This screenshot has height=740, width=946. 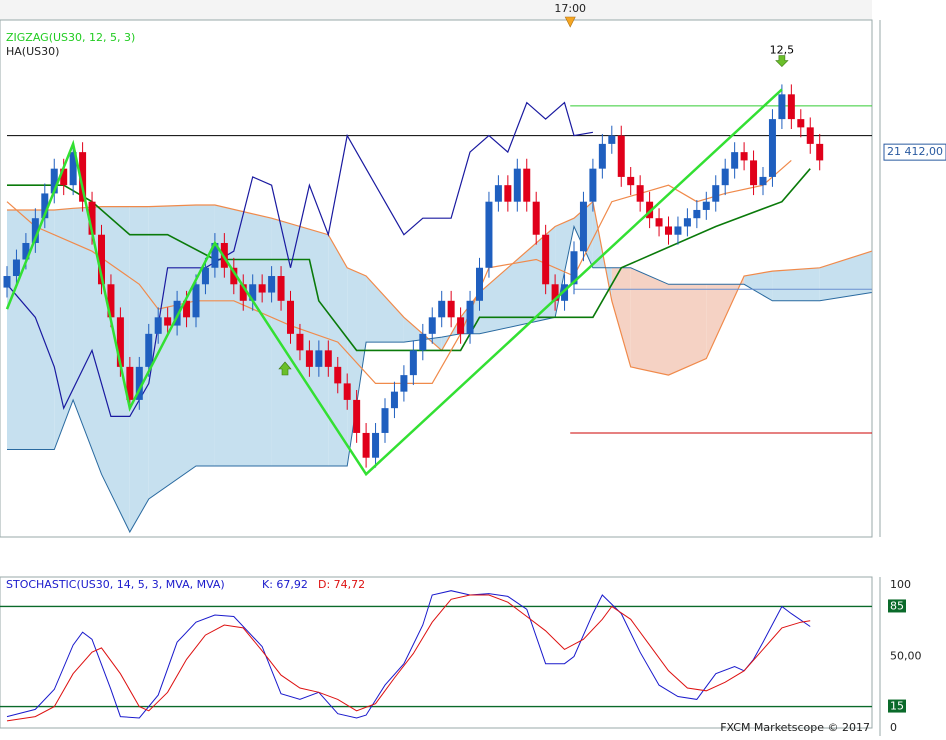 I want to click on time-marker, so click(x=570, y=22).